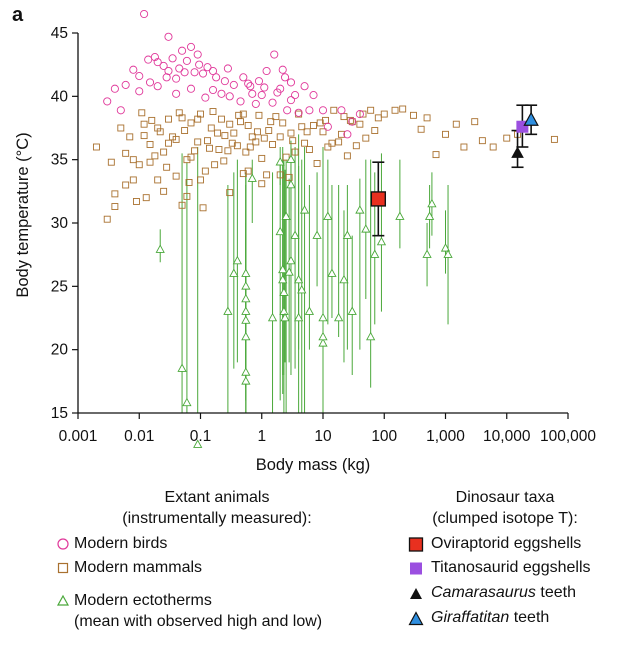 Image resolution: width=640 pixels, height=653 pixels. I want to click on dino-point-giraffatitan-teeth, so click(531, 118).